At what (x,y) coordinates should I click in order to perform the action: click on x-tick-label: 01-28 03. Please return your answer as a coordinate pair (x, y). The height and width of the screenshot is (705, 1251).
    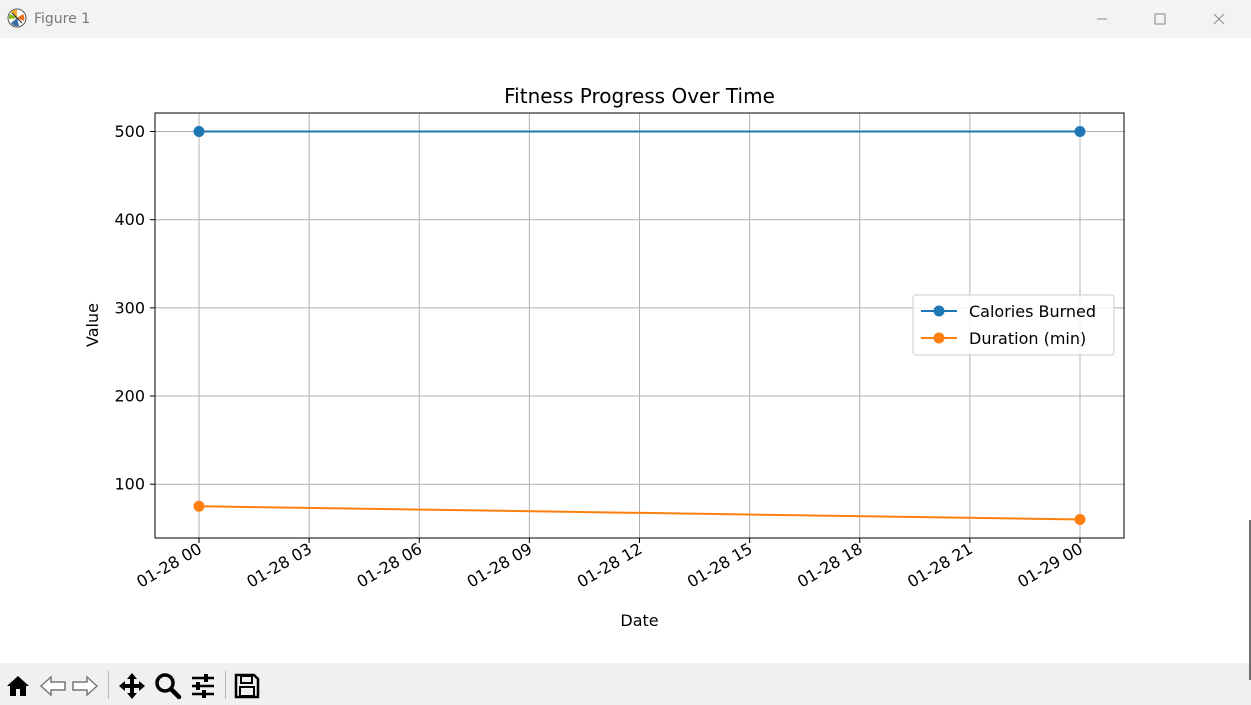
    Looking at the image, I should click on (279, 565).